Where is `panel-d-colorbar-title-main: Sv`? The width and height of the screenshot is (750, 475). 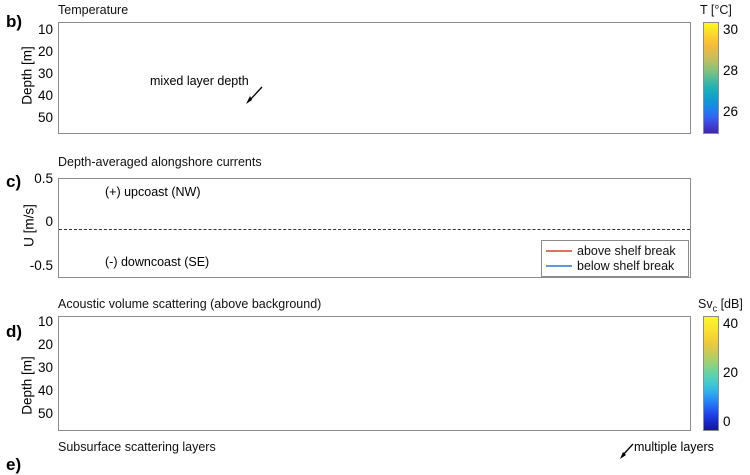 panel-d-colorbar-title-main: Sv is located at coordinates (705, 304).